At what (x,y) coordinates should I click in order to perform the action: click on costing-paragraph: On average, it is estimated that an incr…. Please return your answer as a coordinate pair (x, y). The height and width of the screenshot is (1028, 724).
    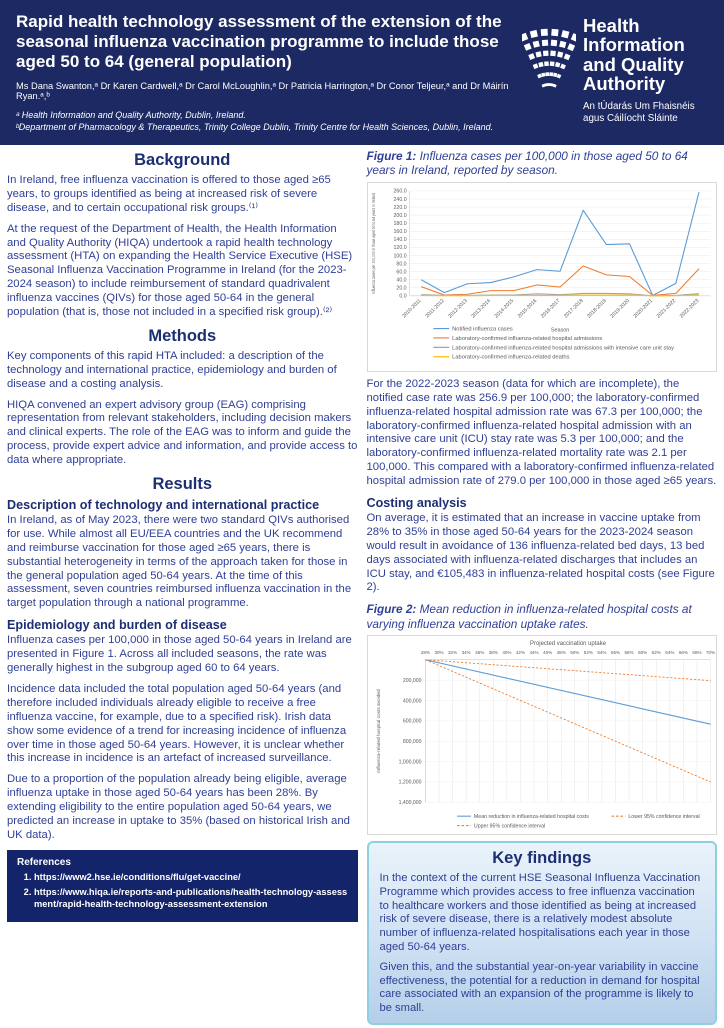
    Looking at the image, I should click on (540, 553).